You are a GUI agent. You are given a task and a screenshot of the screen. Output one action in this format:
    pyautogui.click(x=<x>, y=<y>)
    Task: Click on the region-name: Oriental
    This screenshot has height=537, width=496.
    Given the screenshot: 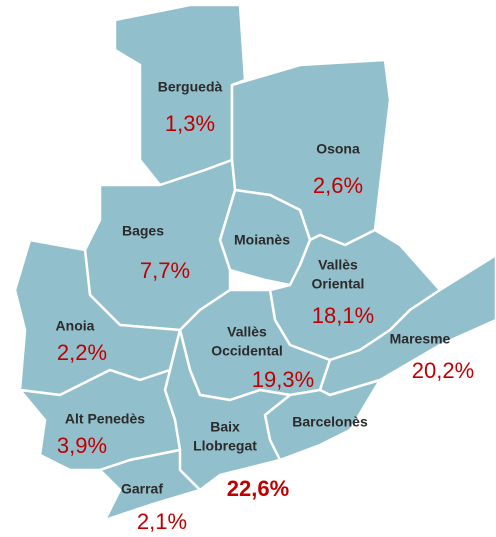 What is the action you would take?
    pyautogui.click(x=338, y=284)
    